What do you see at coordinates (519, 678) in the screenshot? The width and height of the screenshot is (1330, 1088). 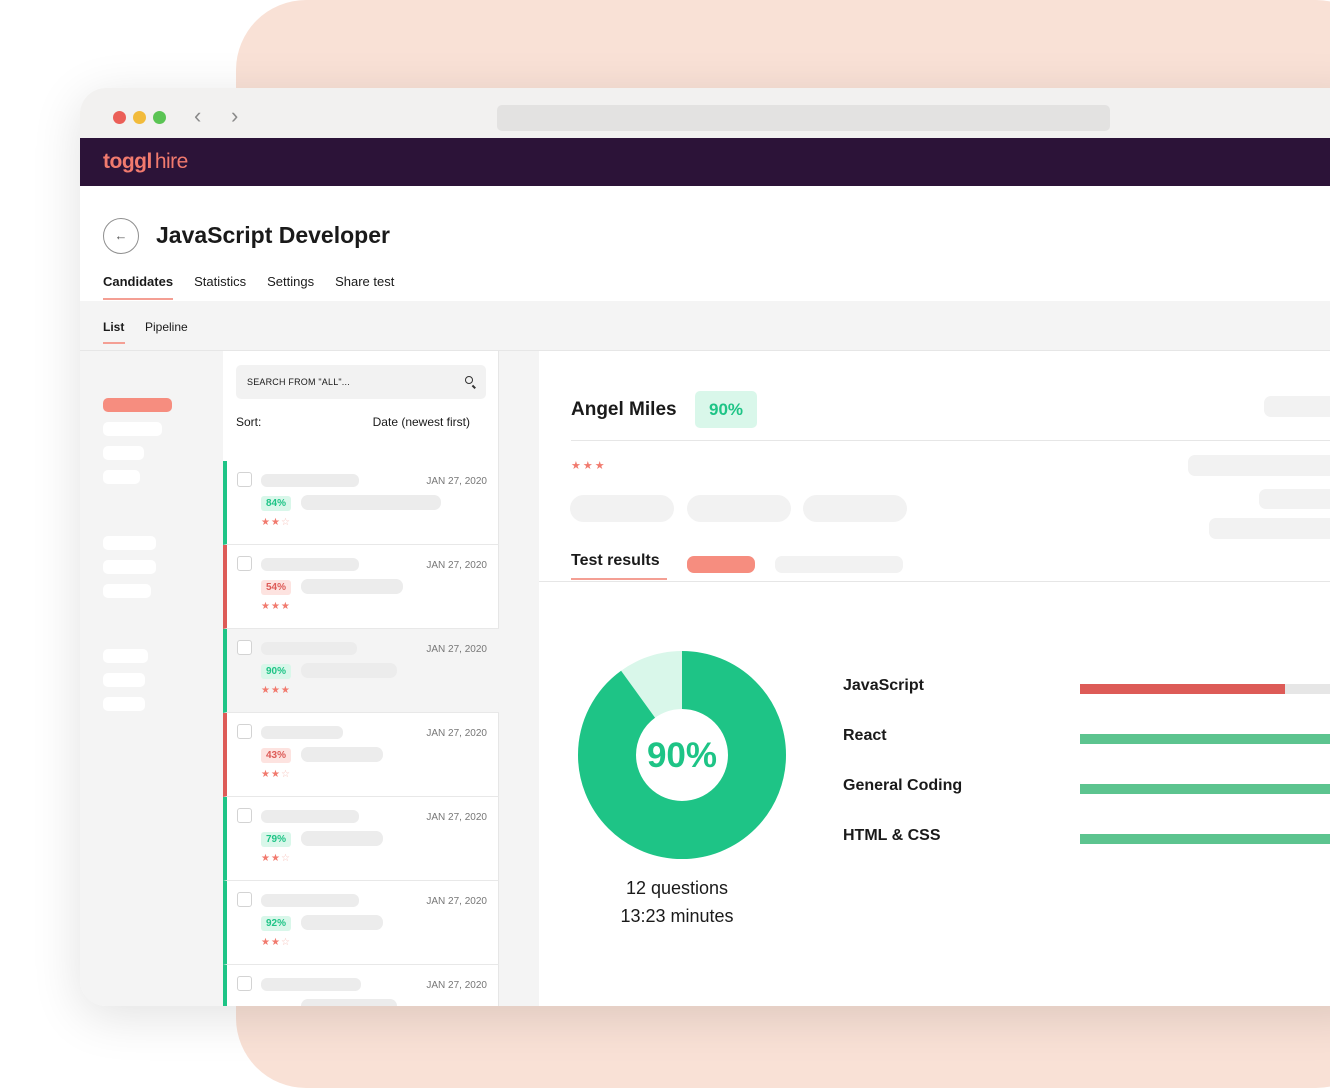 I see `panel-gutter` at bounding box center [519, 678].